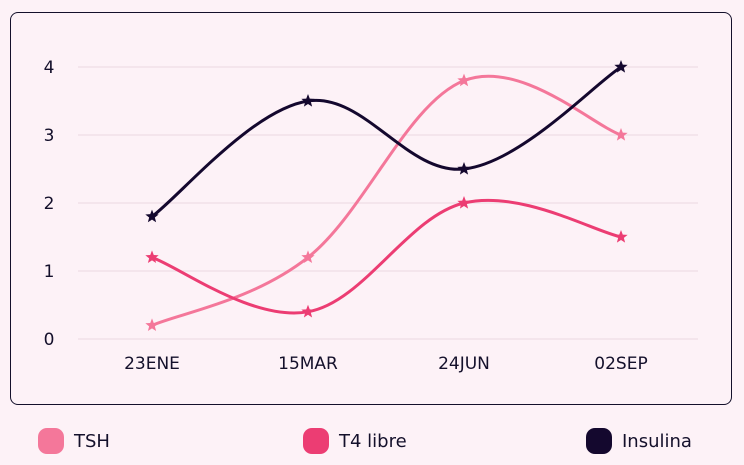 This screenshot has width=744, height=465. I want to click on x-tick-label: 23ENE, so click(152, 364).